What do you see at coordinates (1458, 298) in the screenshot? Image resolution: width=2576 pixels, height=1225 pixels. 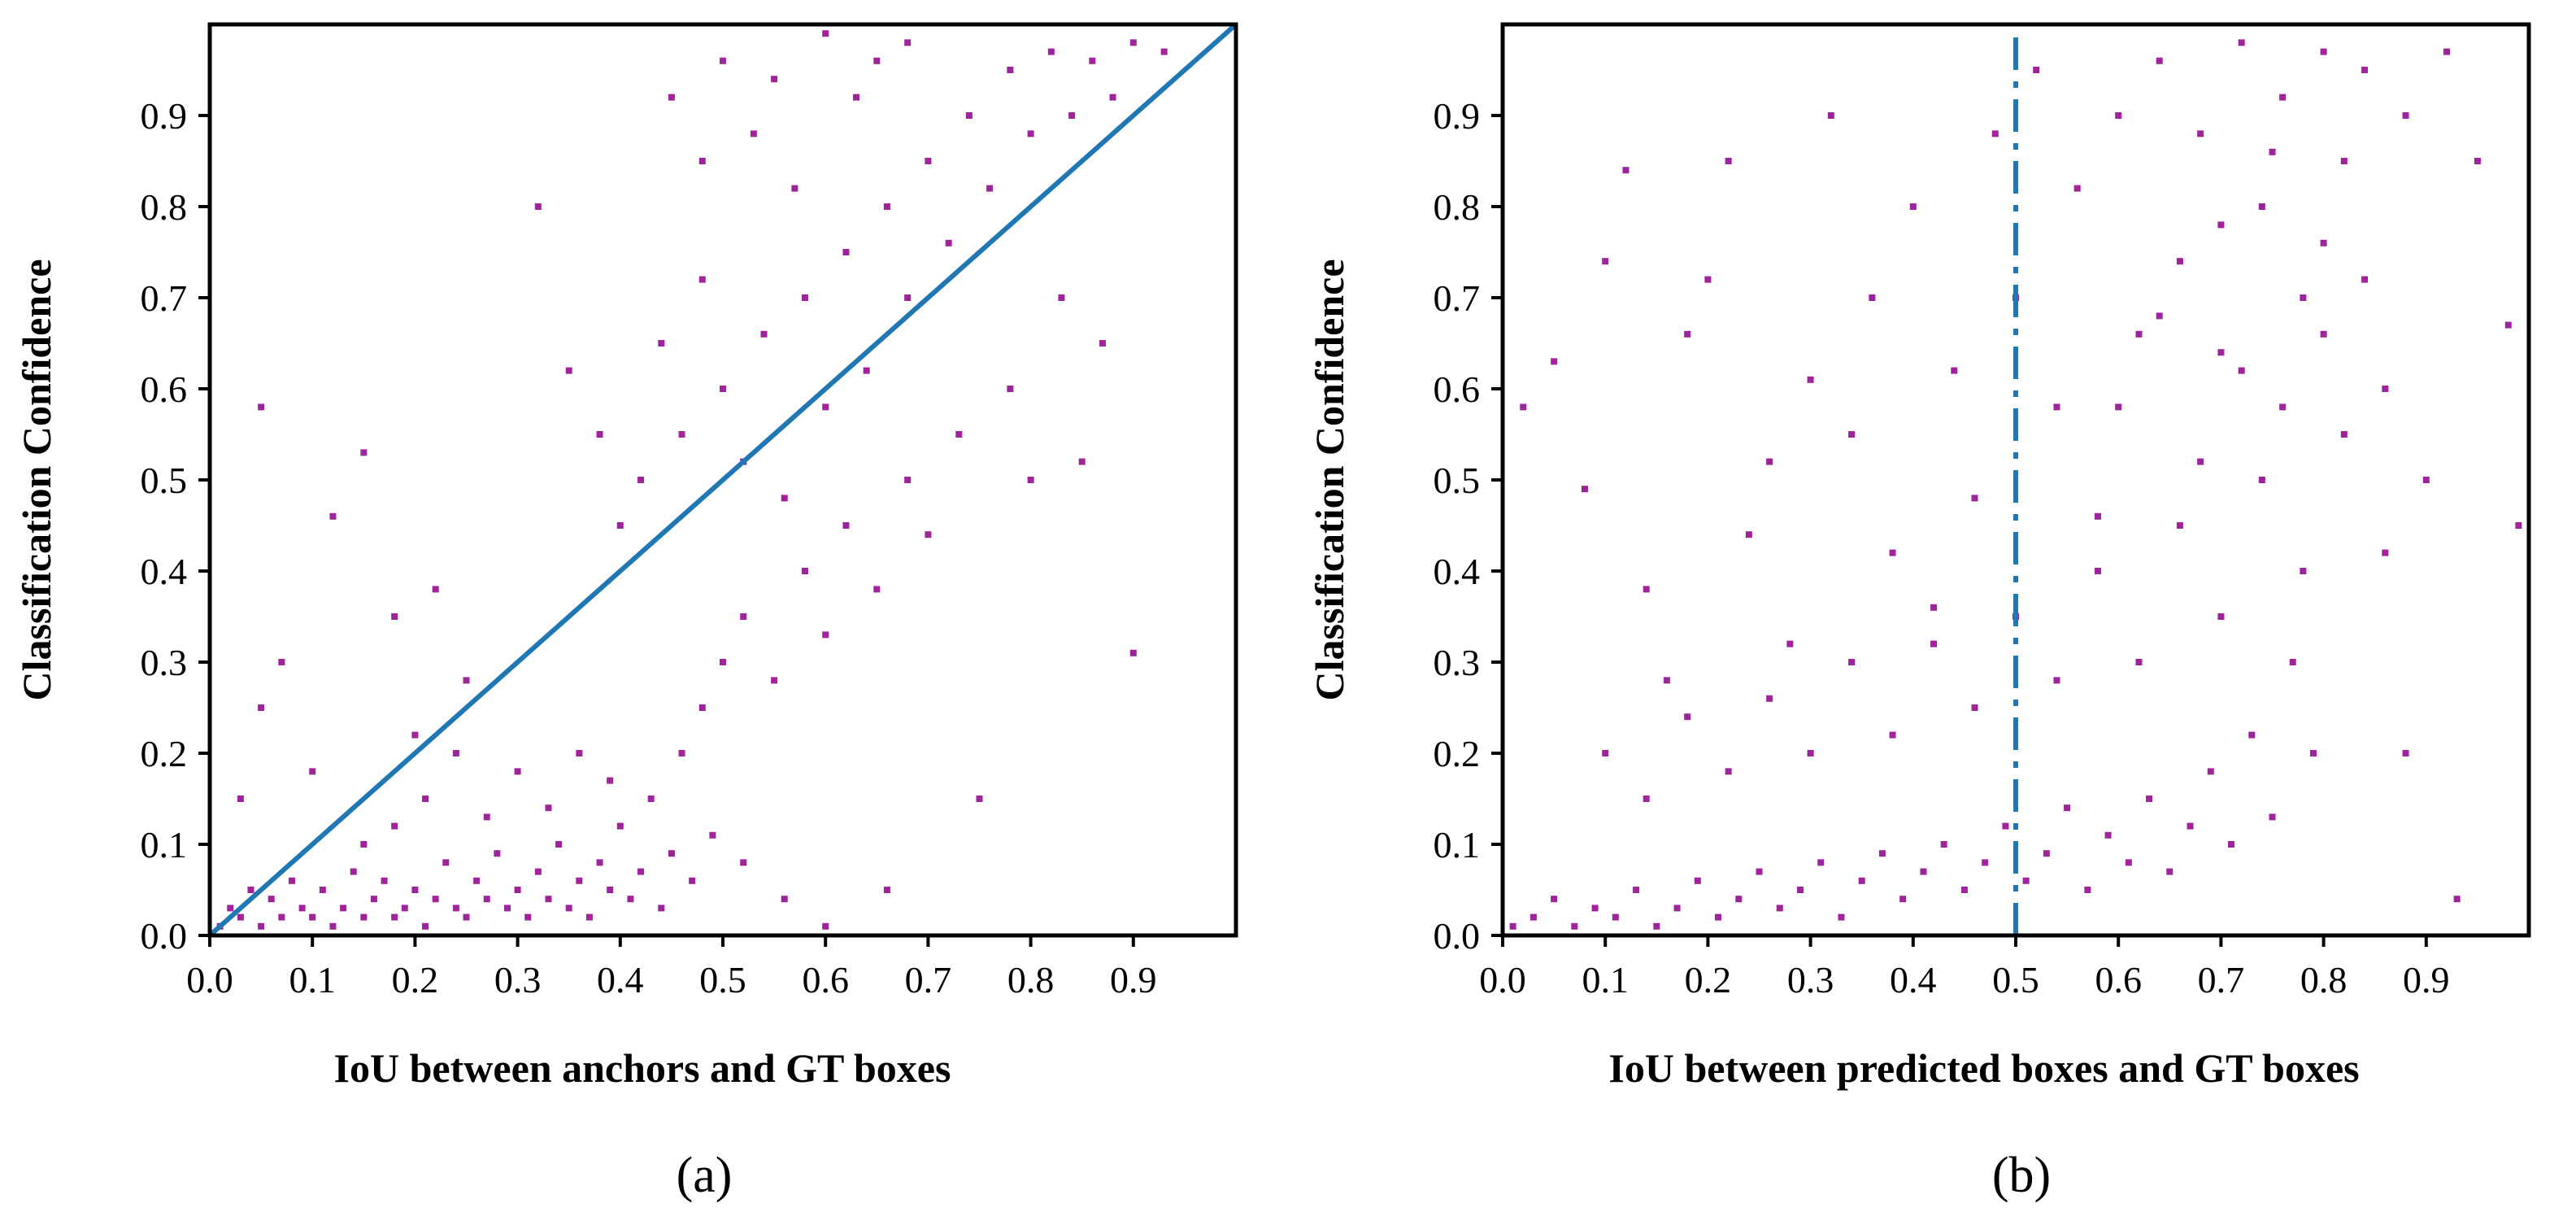 I see `y-tick-label-b-7: 0.7` at bounding box center [1458, 298].